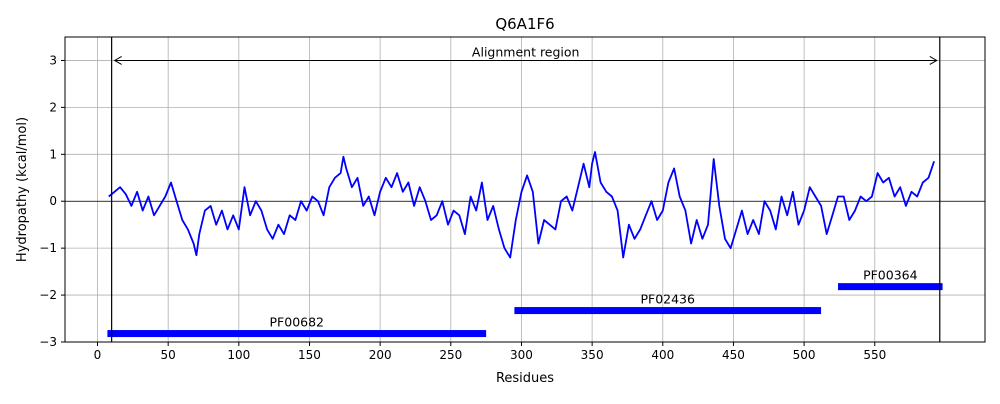 This screenshot has height=404, width=1000. What do you see at coordinates (380, 355) in the screenshot?
I see `x-tick-label: 200` at bounding box center [380, 355].